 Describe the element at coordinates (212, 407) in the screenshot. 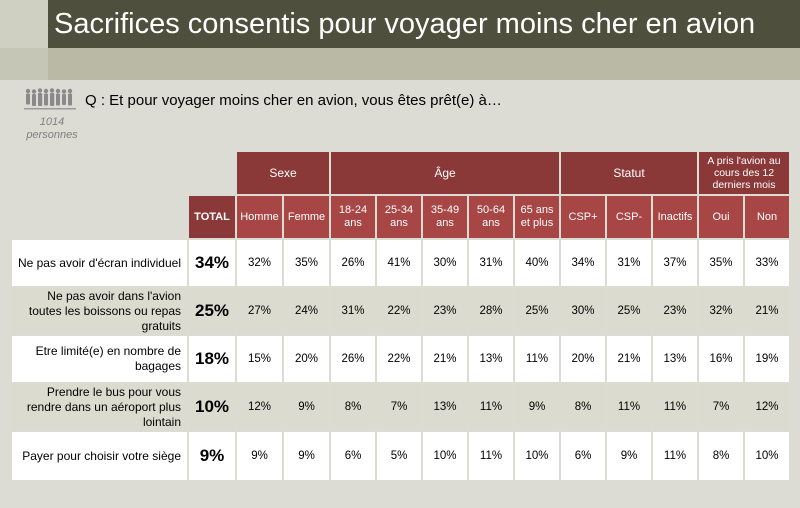

I see `total-cell: 10%` at that location.